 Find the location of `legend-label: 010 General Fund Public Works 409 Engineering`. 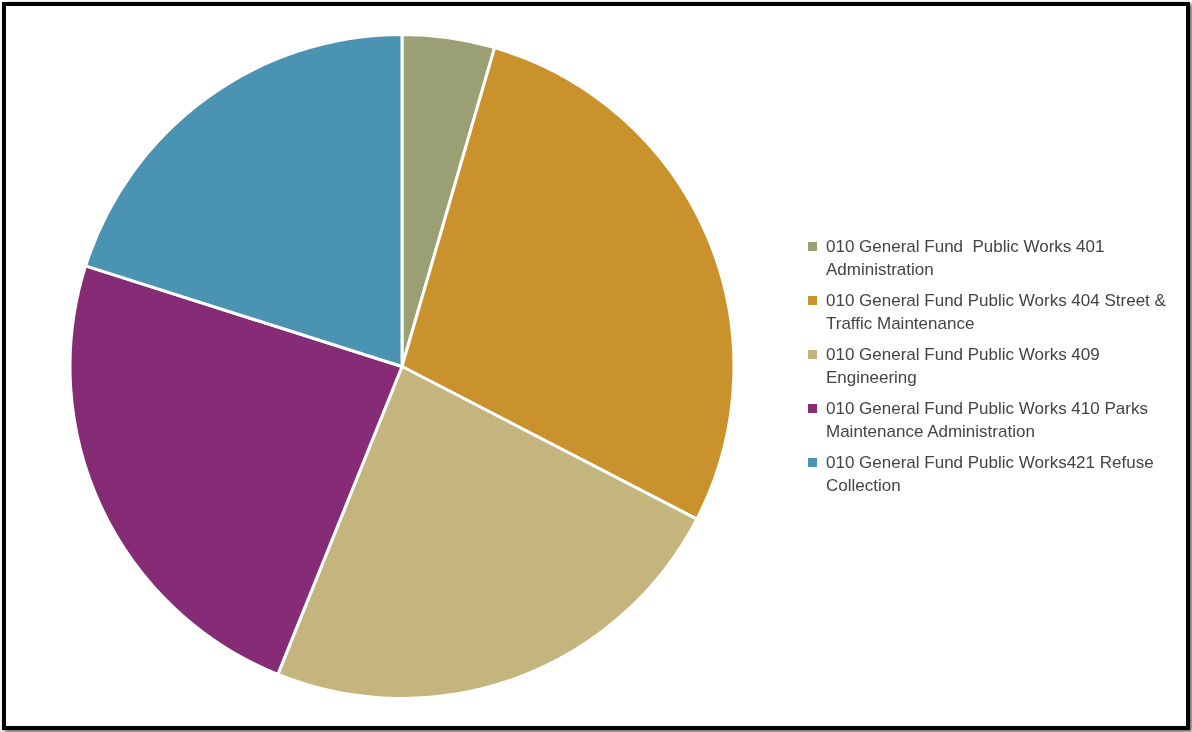

legend-label: 010 General Fund Public Works 409 Engineering is located at coordinates (963, 366).